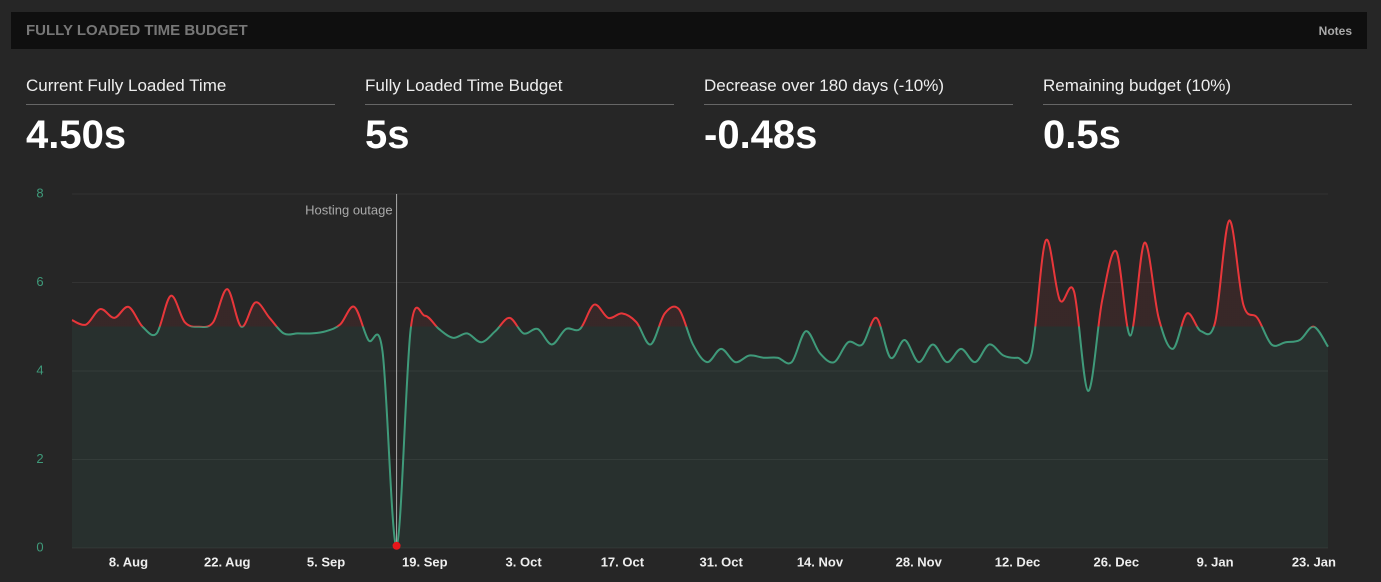 This screenshot has width=1381, height=582. Describe the element at coordinates (1314, 561) in the screenshot. I see `x-tick-label: 23. Jan` at that location.